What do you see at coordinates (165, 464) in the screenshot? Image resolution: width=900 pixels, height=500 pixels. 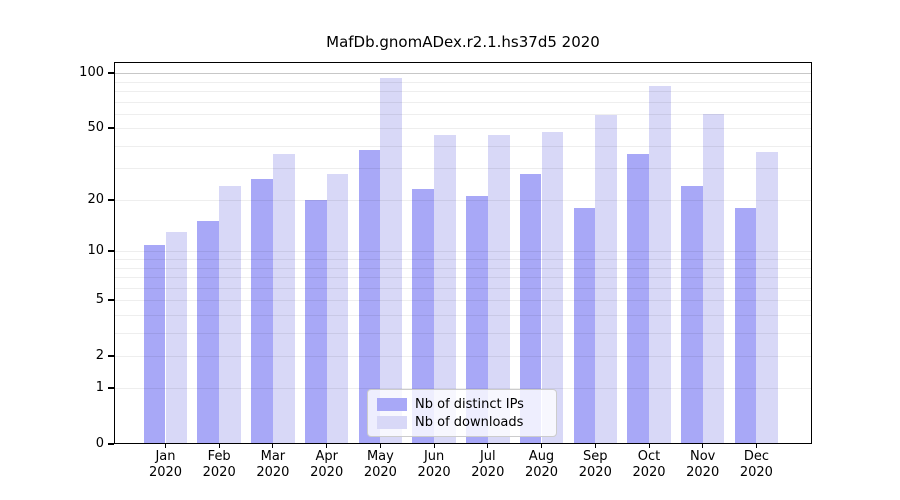 I see `x-tick-label-jan: Jan 2020` at bounding box center [165, 464].